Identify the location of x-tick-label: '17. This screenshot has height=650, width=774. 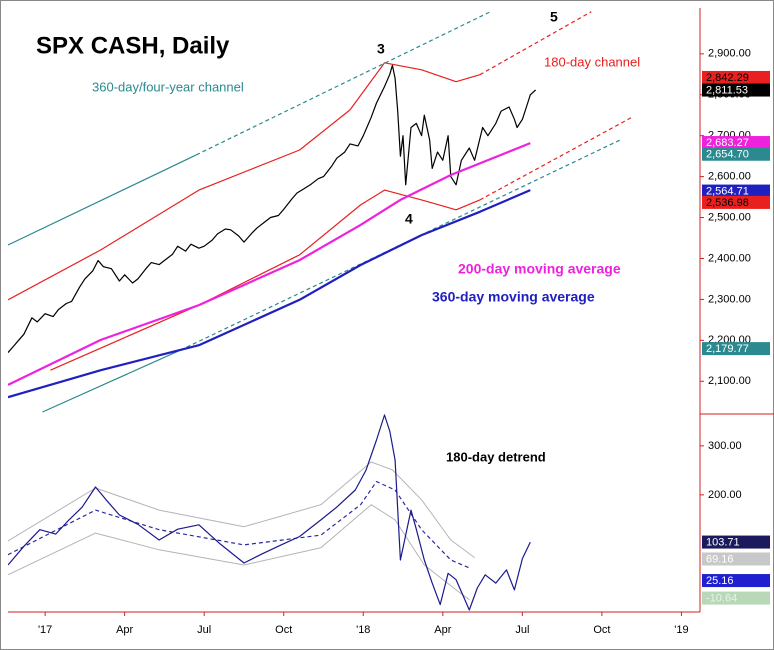
(45, 630).